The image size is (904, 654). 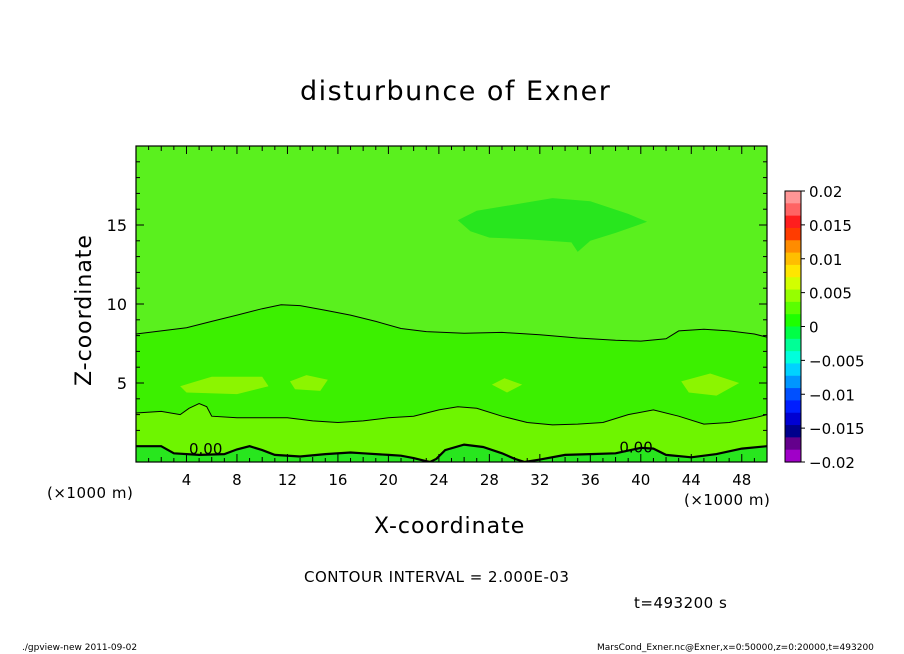 I want to click on chart-title: disturbunce of Exner, so click(x=456, y=91).